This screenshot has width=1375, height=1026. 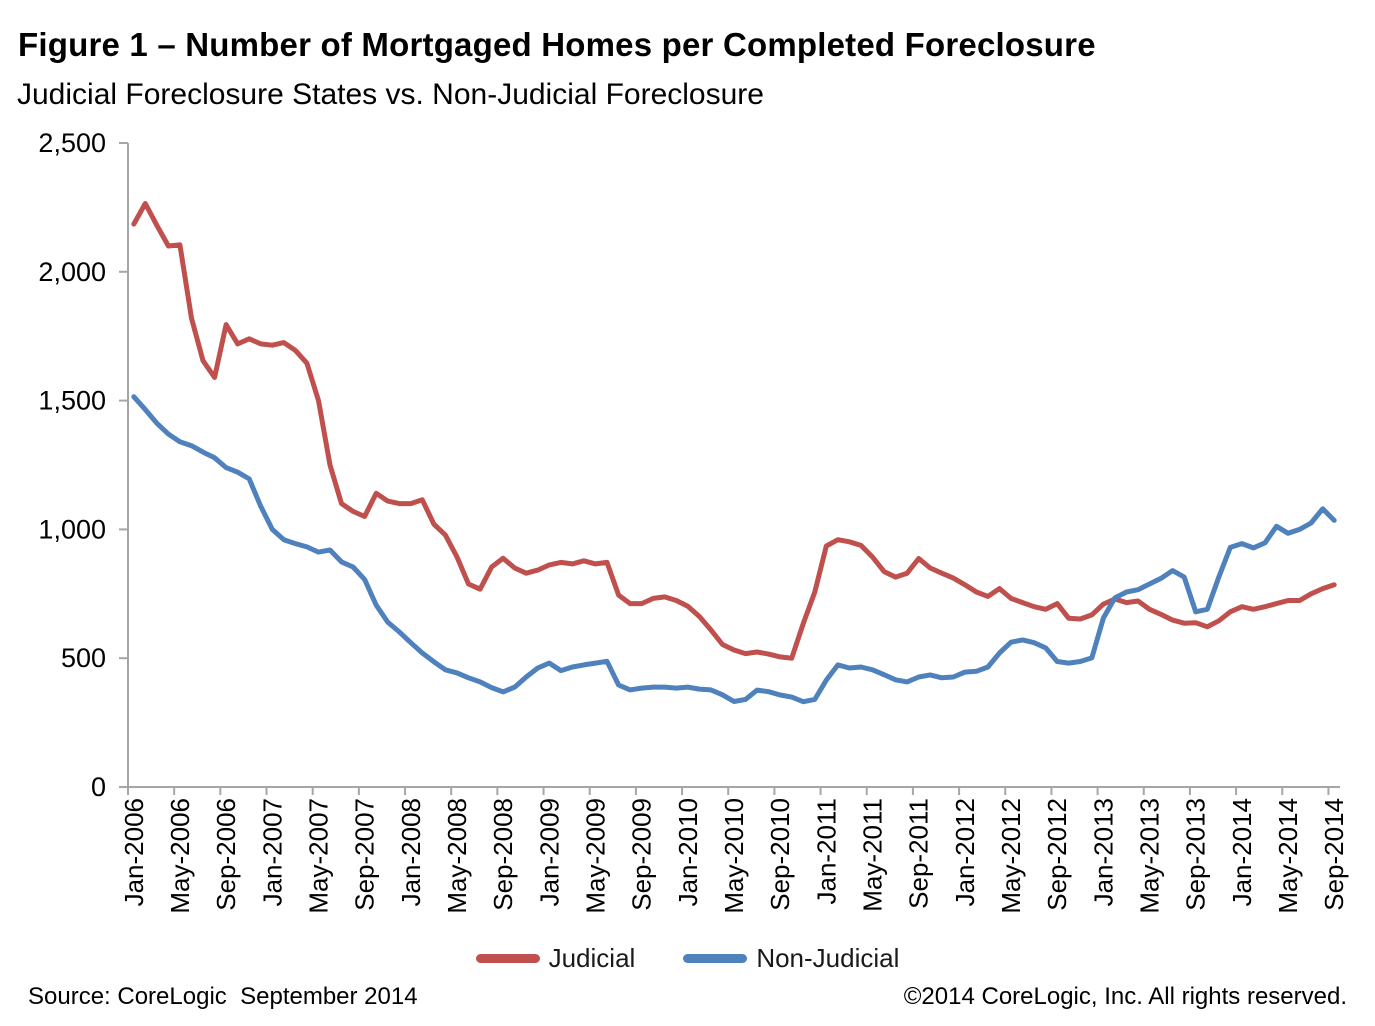 I want to click on y-tick-label: 1,000, so click(x=72, y=529).